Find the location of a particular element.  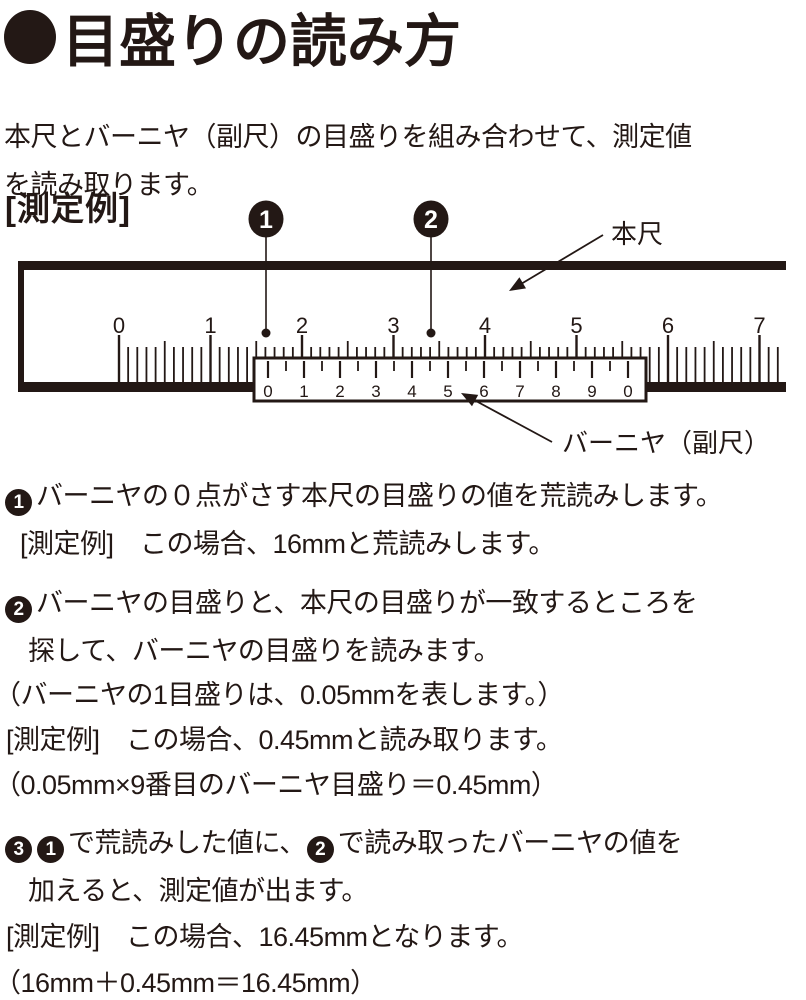

page-title-text: 目盛りの読み方 is located at coordinates (261, 42).